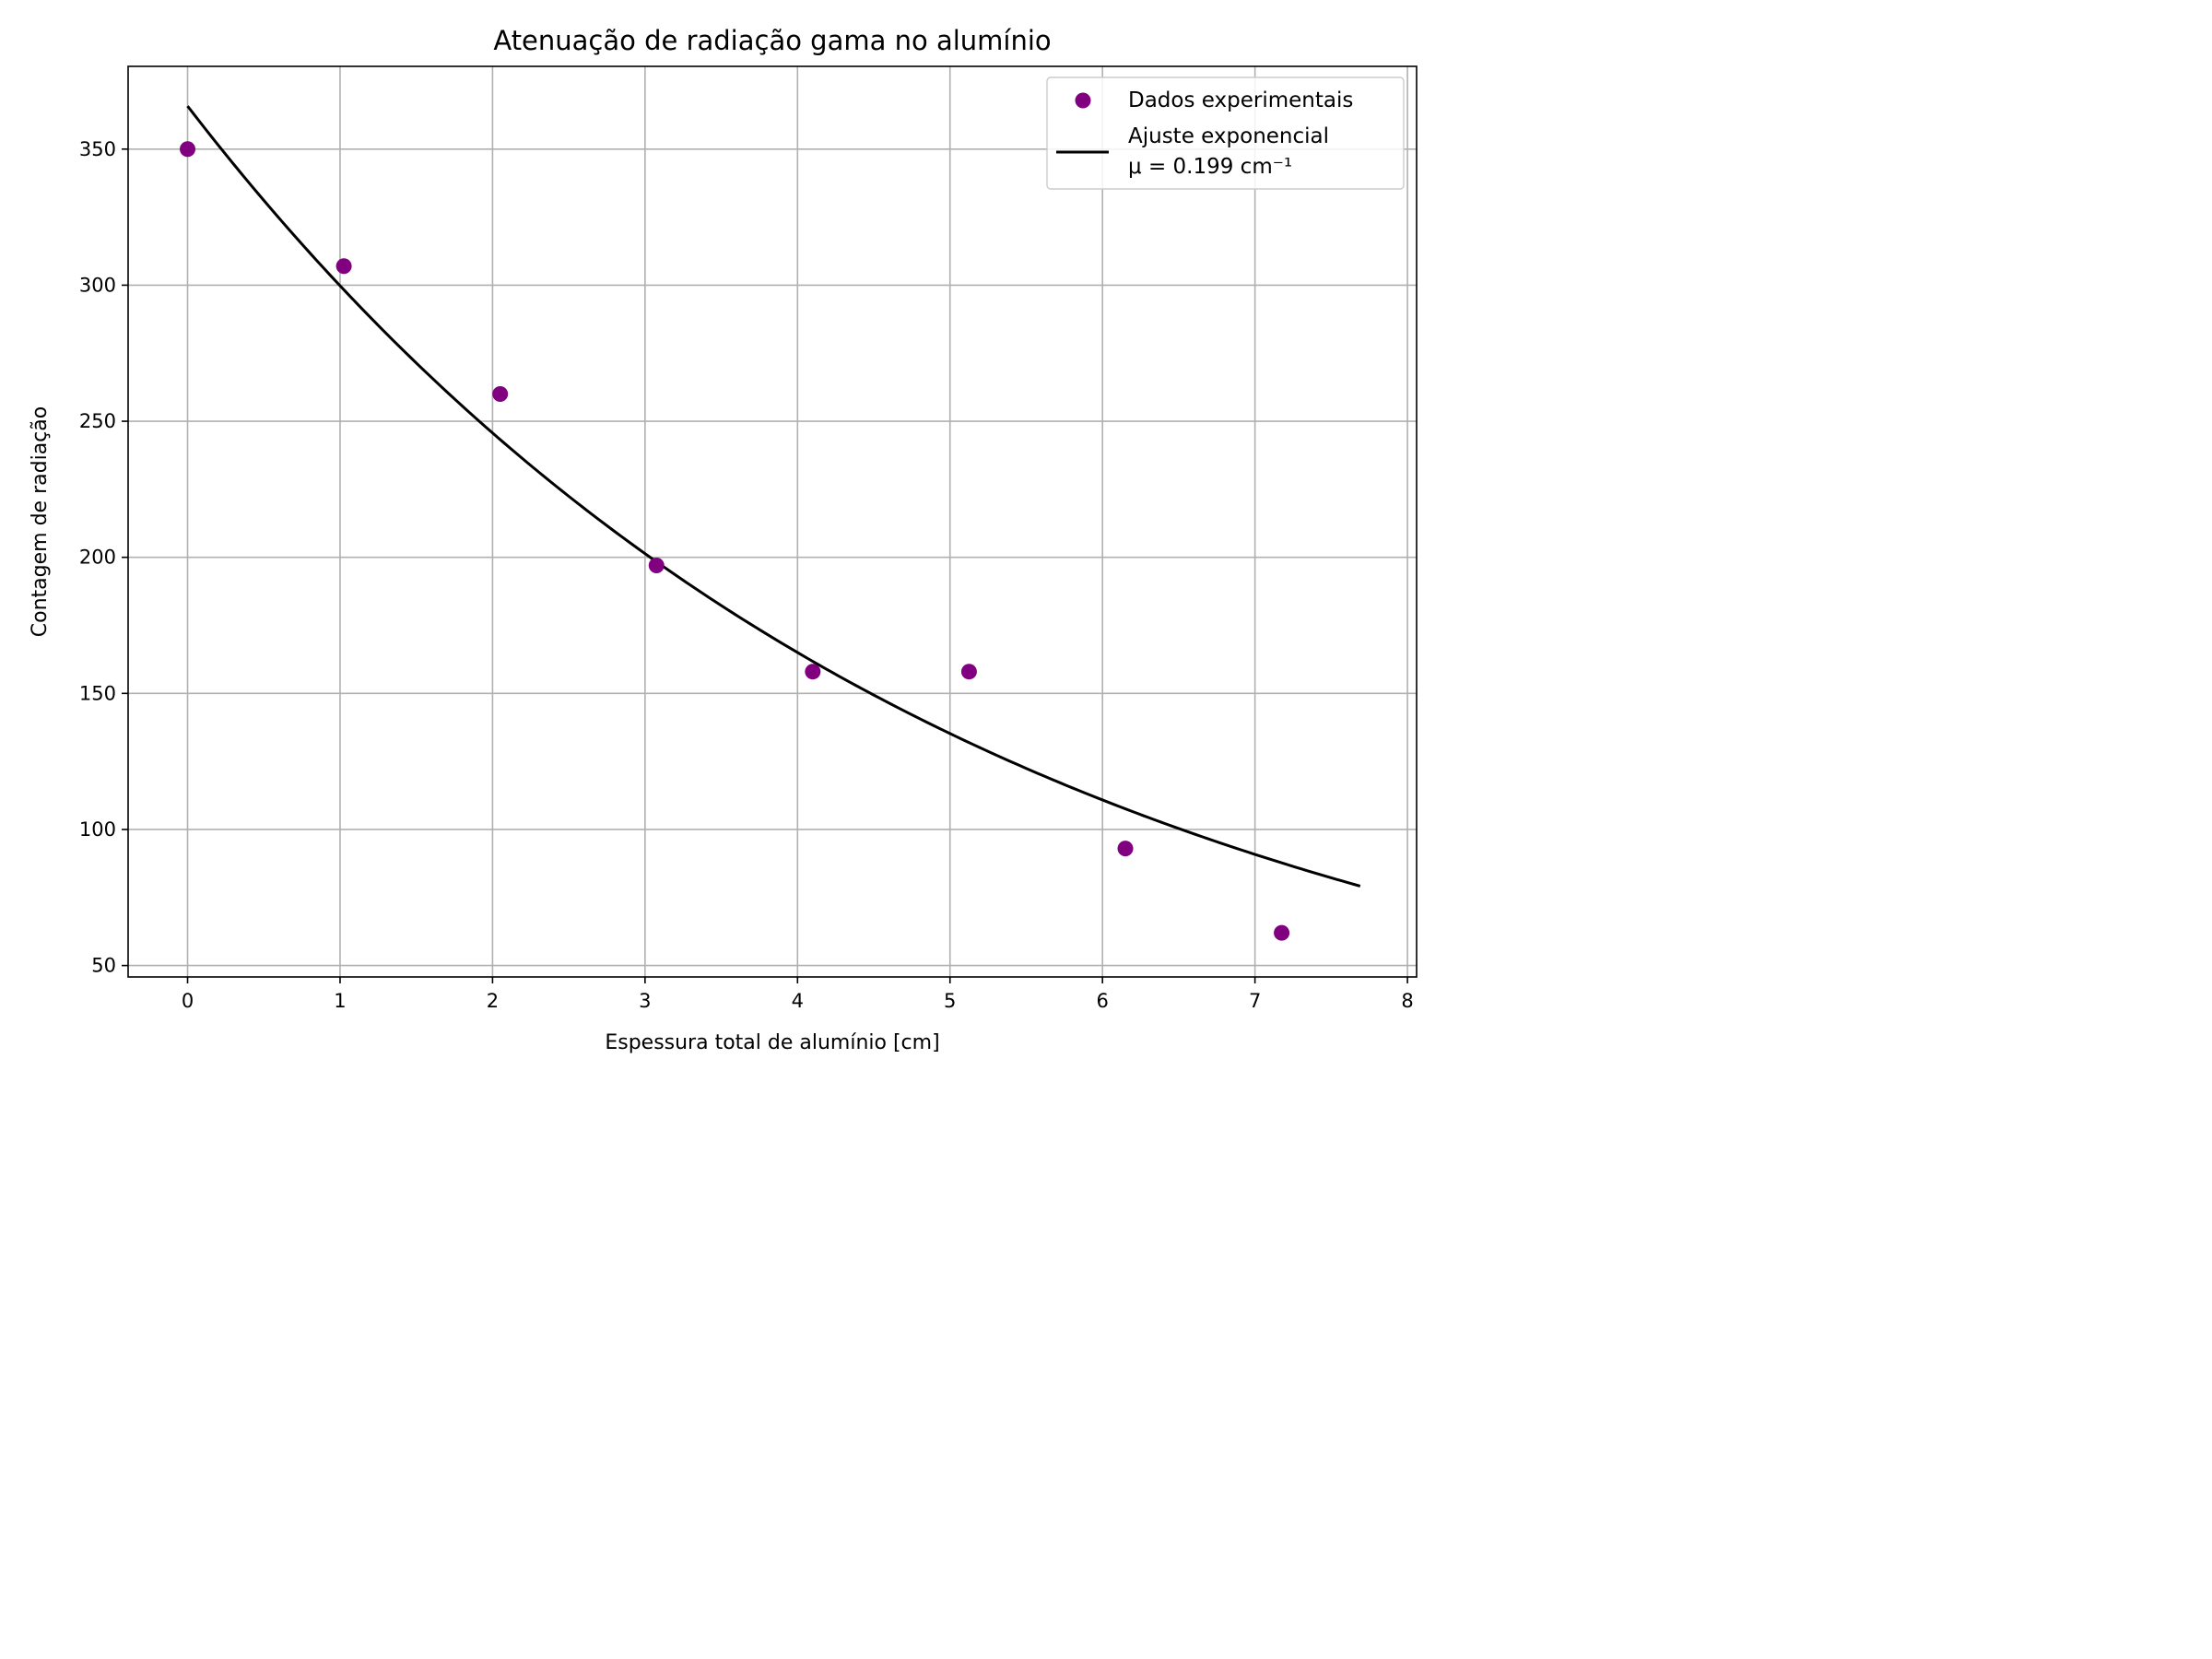  I want to click on x-tick-label: 4, so click(798, 1001).